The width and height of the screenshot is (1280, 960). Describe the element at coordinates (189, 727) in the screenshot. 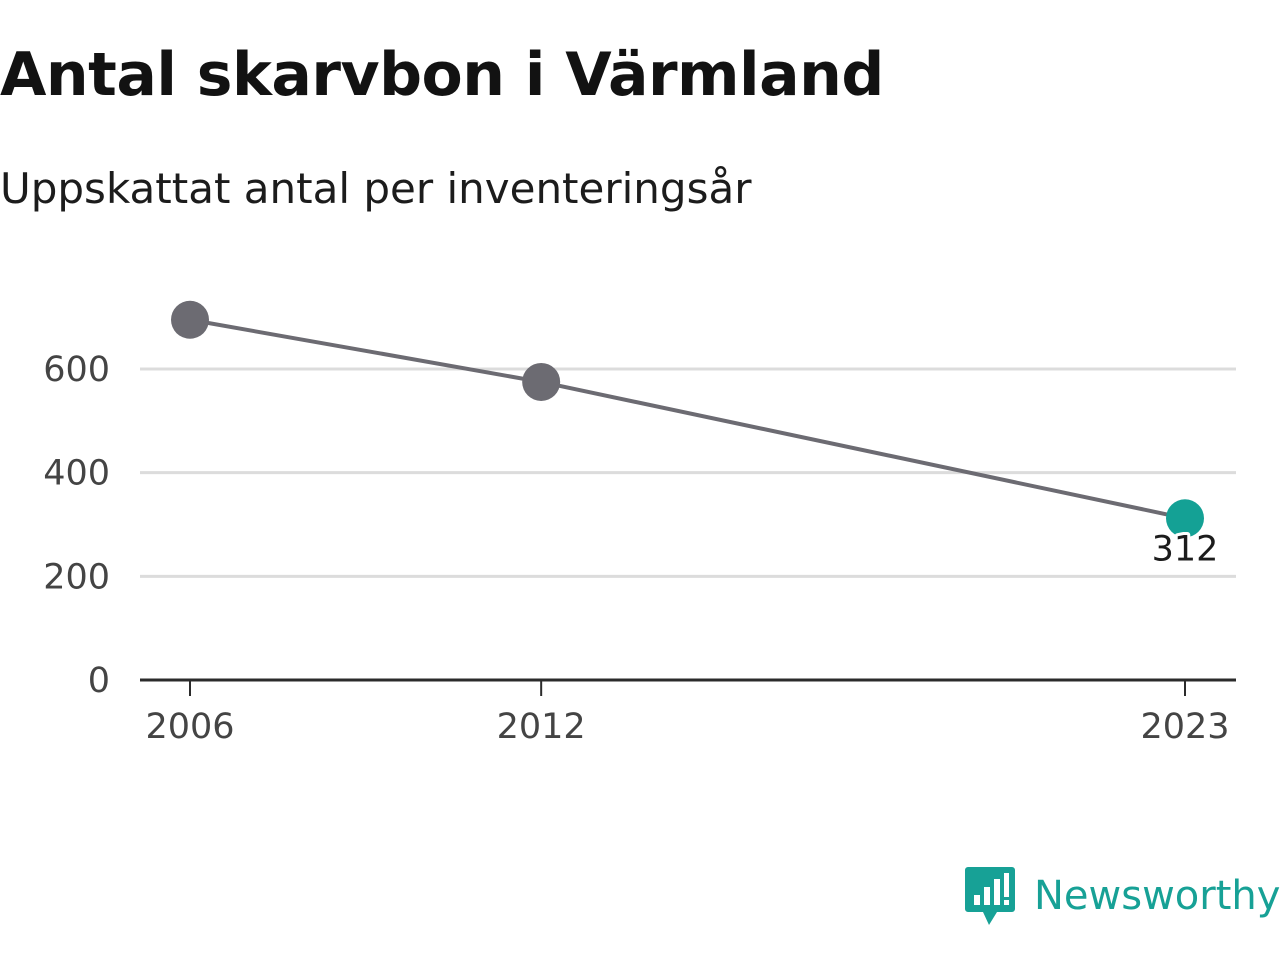

I see `x-tick-label: 2006` at that location.